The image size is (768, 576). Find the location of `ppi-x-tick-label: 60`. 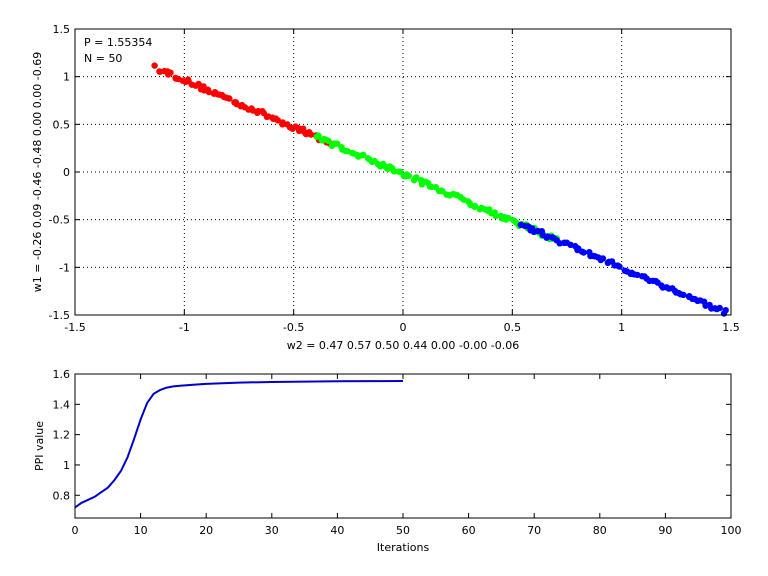

ppi-x-tick-label: 60 is located at coordinates (469, 530).